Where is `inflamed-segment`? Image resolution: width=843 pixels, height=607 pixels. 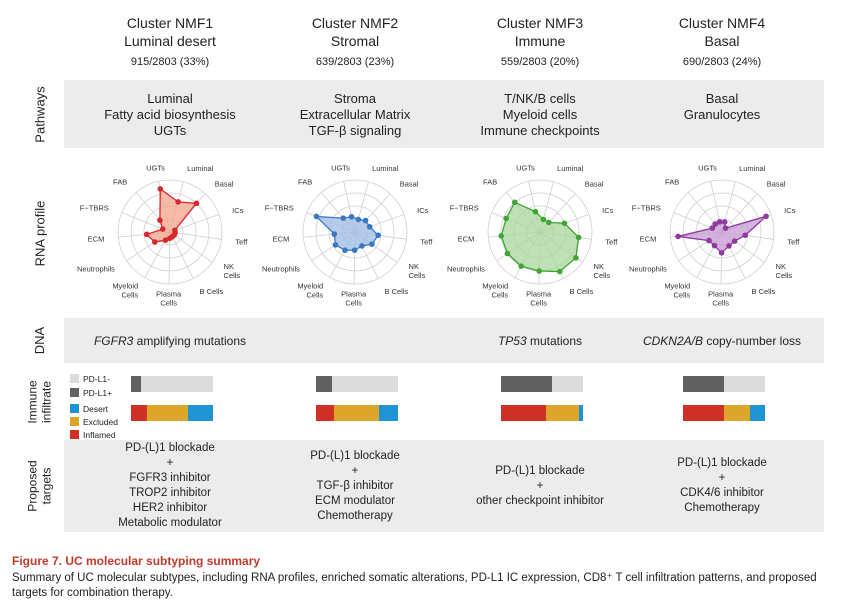
inflamed-segment is located at coordinates (703, 413).